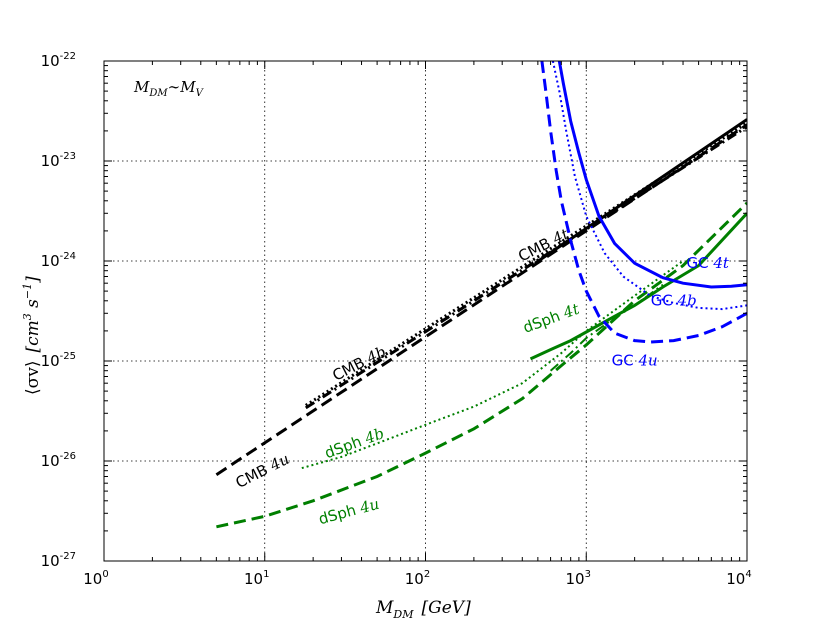 The image size is (830, 623). I want to click on y-axis-label: ⟨σv⟩[cm3 s−1], so click(32, 335).